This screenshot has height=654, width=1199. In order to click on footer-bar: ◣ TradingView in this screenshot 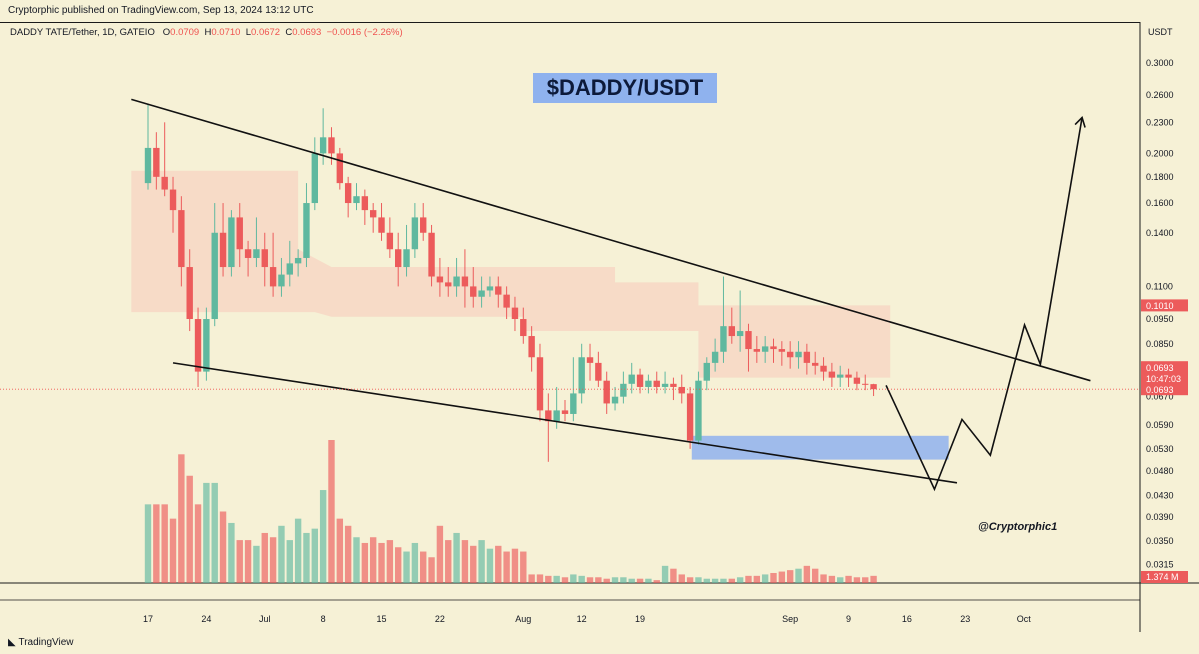, I will do `click(599, 643)`.